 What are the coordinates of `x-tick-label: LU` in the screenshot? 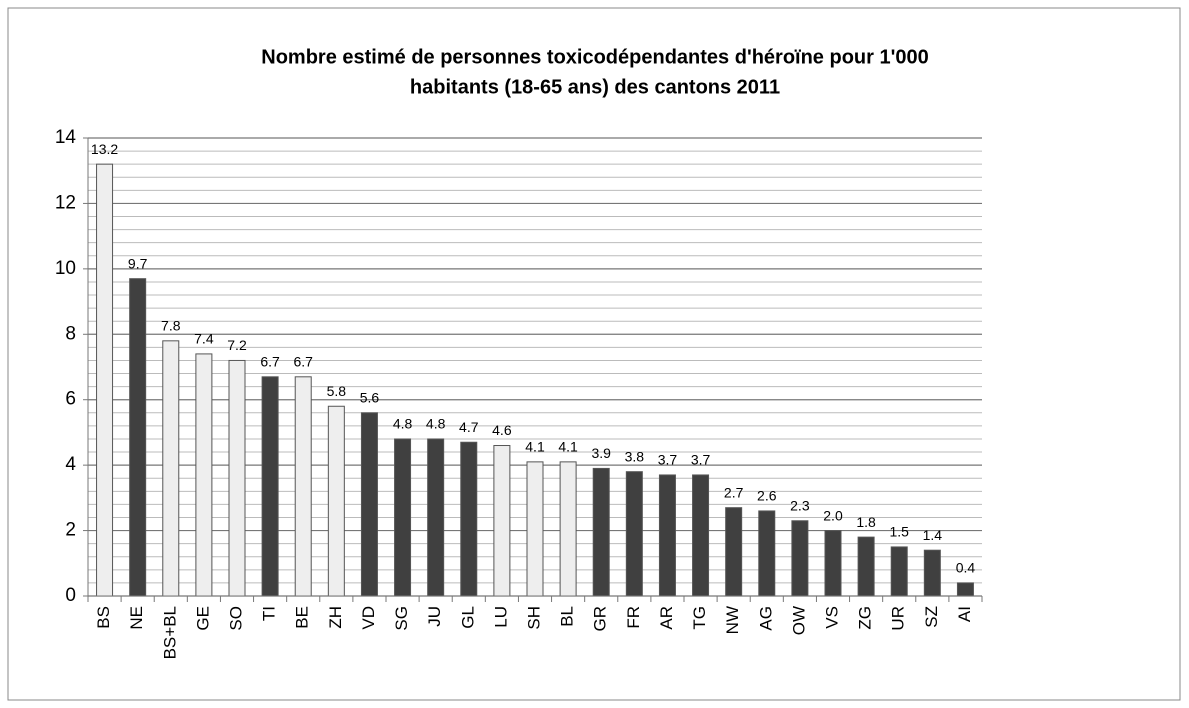 It's located at (500, 617).